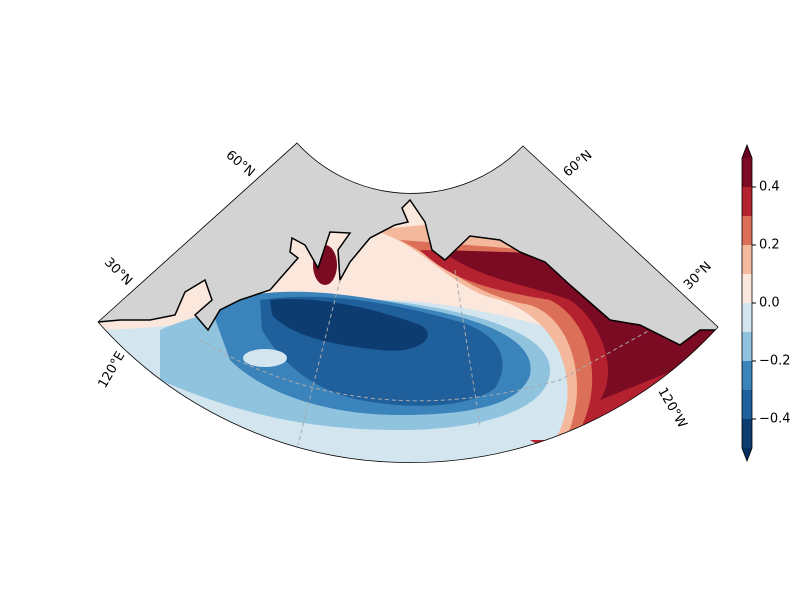 The image size is (800, 604). I want to click on graticule-label: 120°E, so click(112, 370).